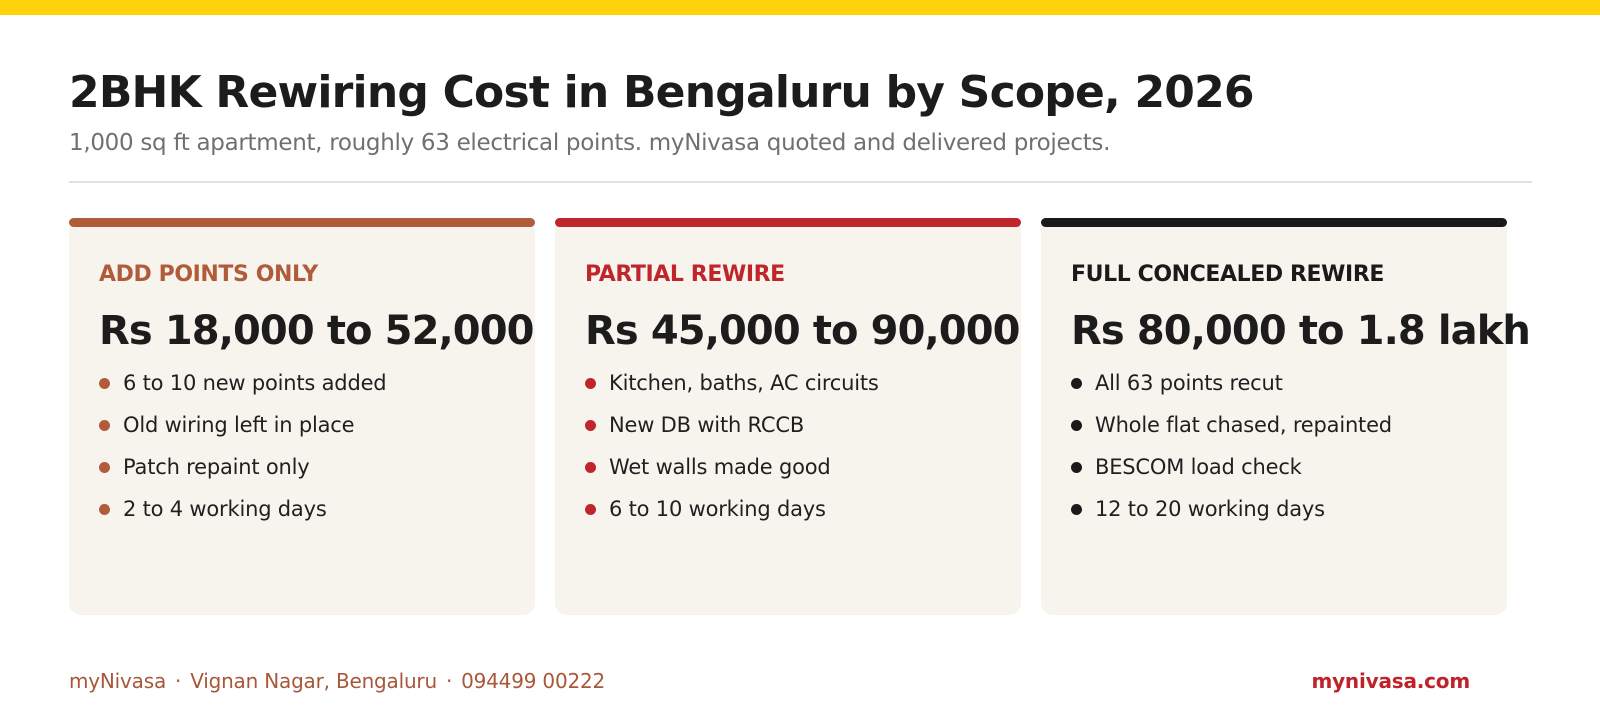 This screenshot has width=1600, height=724. What do you see at coordinates (1390, 681) in the screenshot?
I see `footer-website-link: mynivasa.com` at bounding box center [1390, 681].